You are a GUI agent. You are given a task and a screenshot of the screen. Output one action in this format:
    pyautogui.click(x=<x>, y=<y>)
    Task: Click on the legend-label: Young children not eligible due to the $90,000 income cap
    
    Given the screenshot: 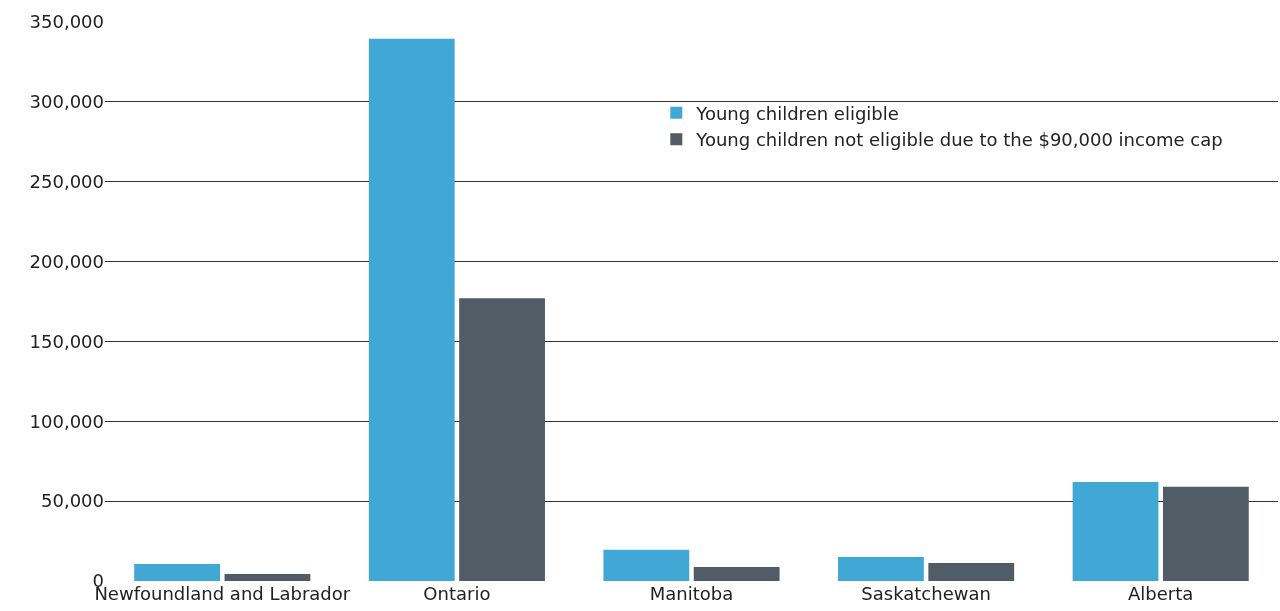 What is the action you would take?
    pyautogui.click(x=959, y=140)
    